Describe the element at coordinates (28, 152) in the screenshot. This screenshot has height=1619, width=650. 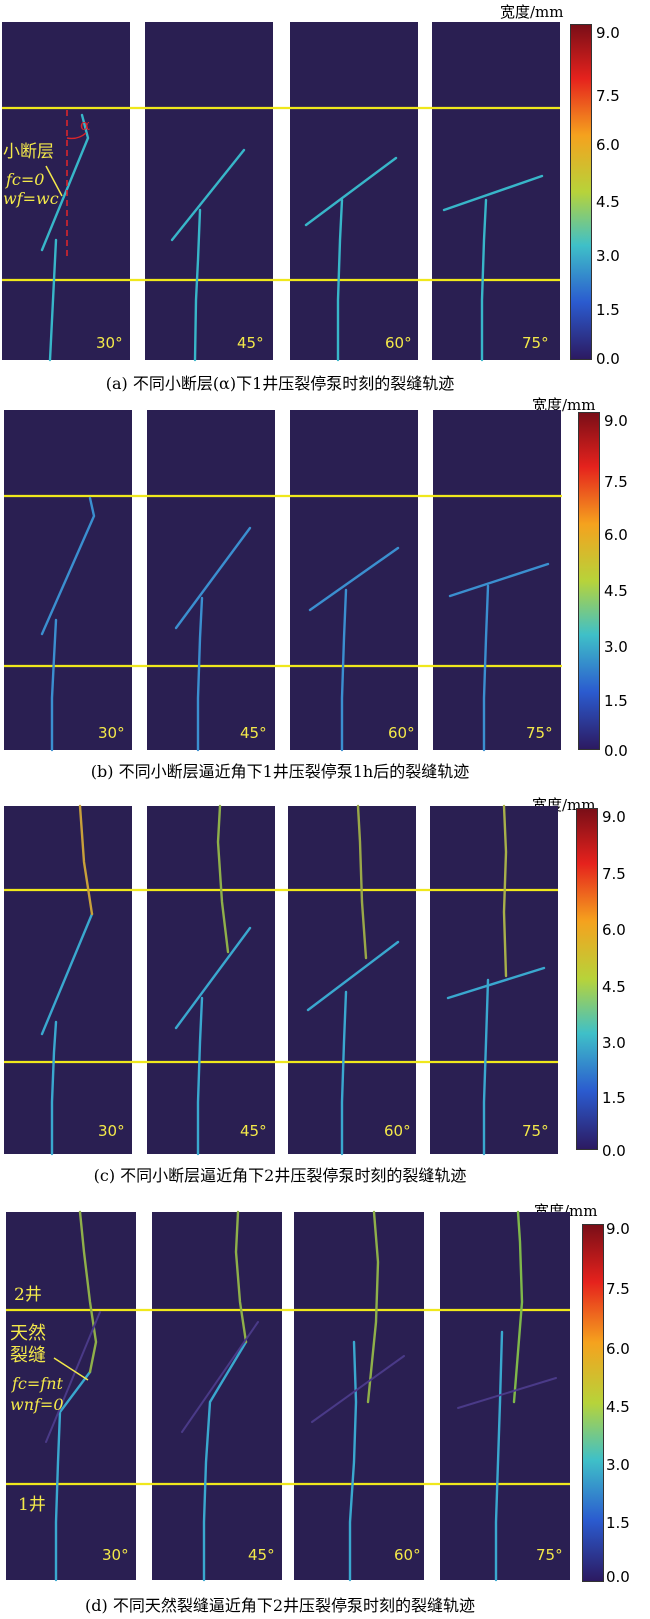
I see `fault-label: 小断层` at that location.